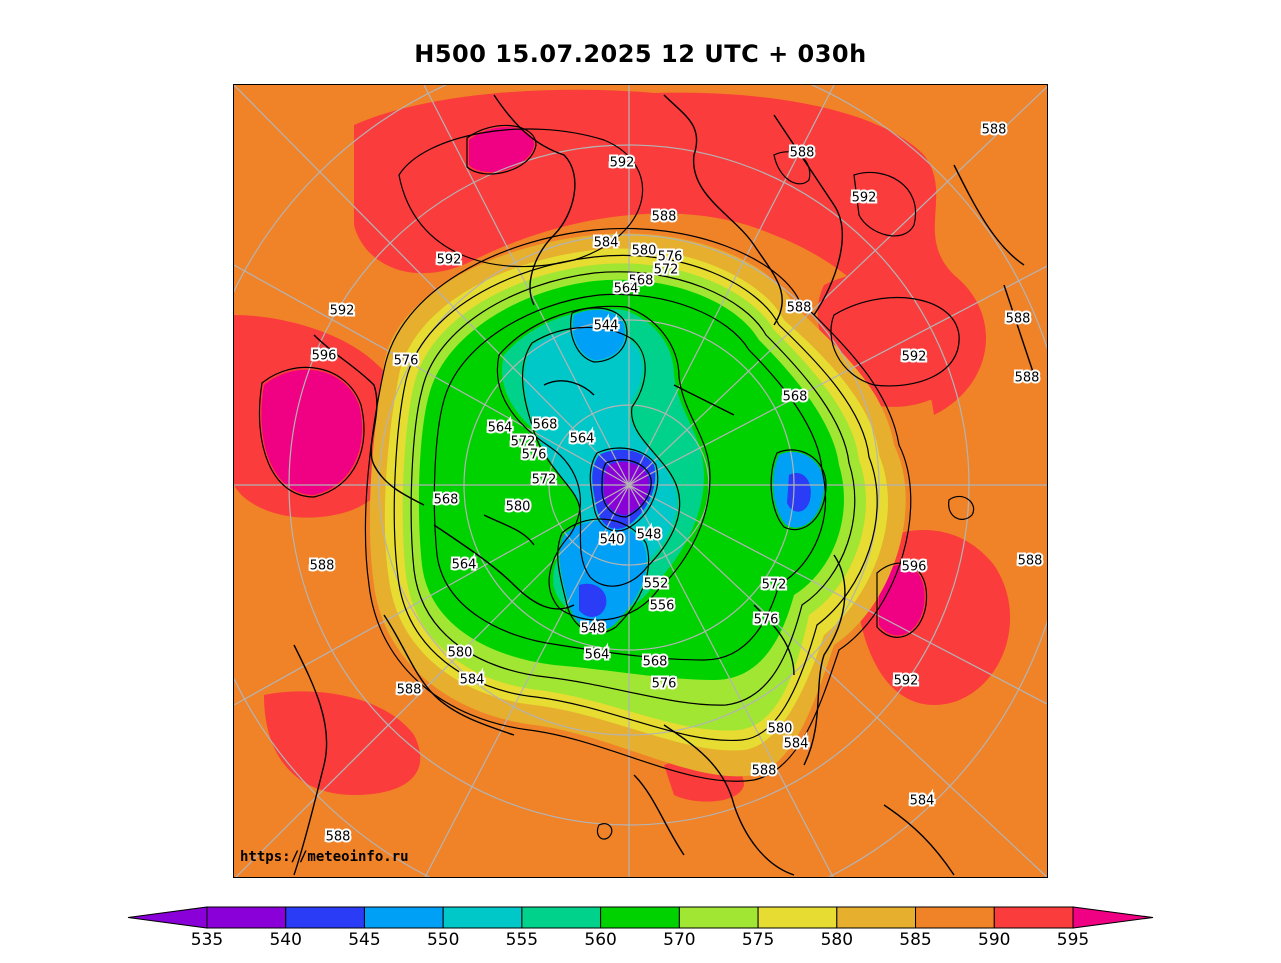  I want to click on field-550-north, so click(598, 334).